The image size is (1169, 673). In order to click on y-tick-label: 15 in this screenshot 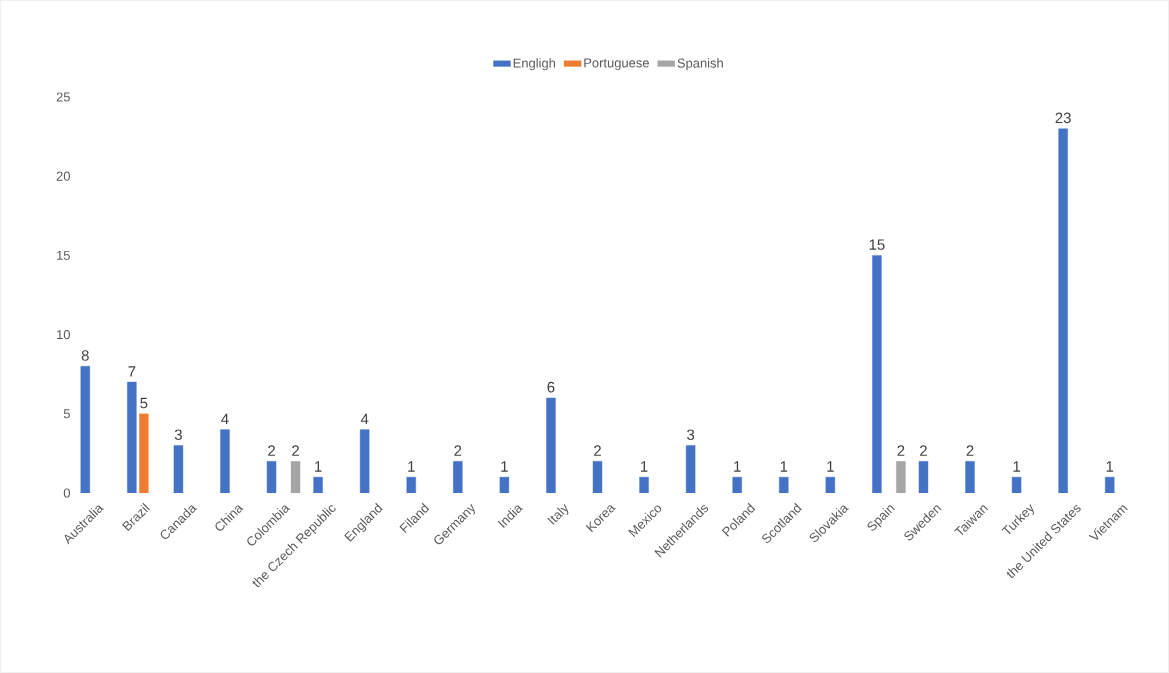, I will do `click(63, 255)`.